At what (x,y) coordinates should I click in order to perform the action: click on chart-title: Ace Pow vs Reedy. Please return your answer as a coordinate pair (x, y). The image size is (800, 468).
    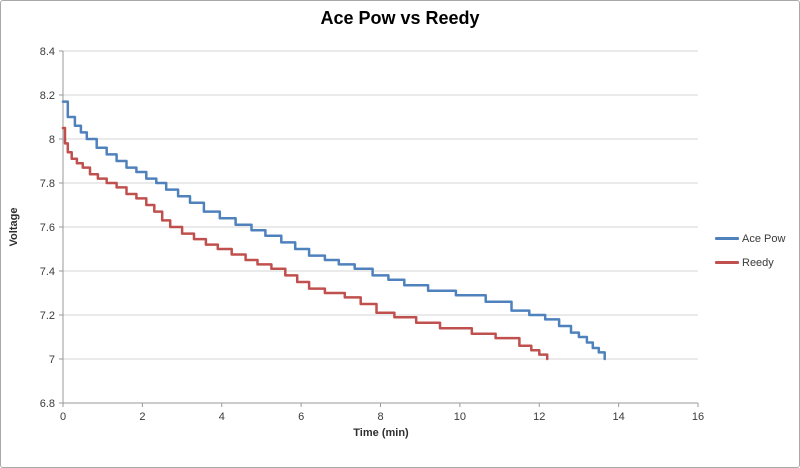
    Looking at the image, I should click on (400, 18).